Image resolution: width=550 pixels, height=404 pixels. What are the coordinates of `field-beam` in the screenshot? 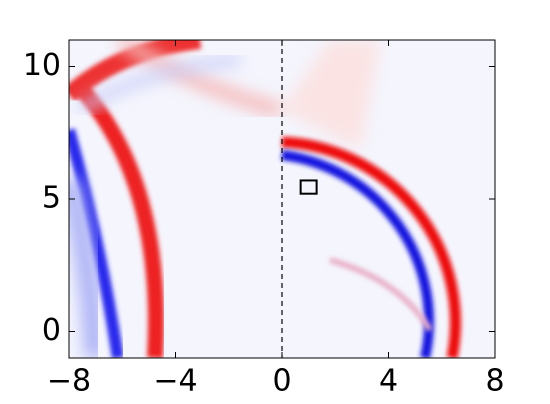 It's located at (331, 95).